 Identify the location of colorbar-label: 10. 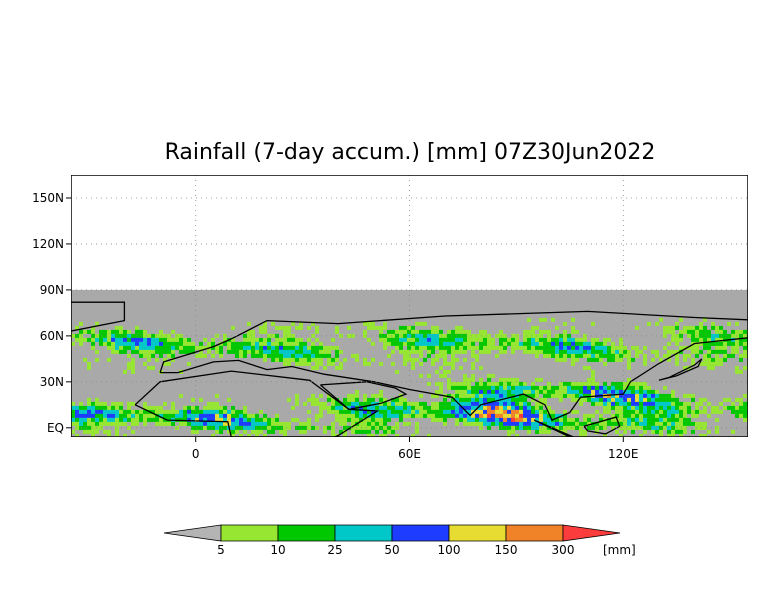
(277, 550).